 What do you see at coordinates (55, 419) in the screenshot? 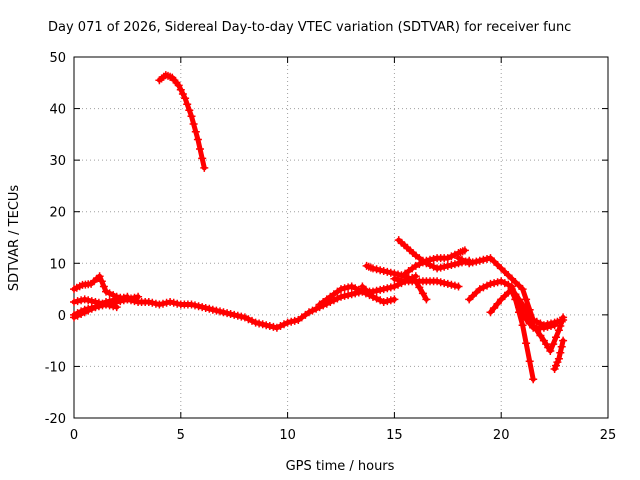
I see `y-tick-label: -20` at bounding box center [55, 419].